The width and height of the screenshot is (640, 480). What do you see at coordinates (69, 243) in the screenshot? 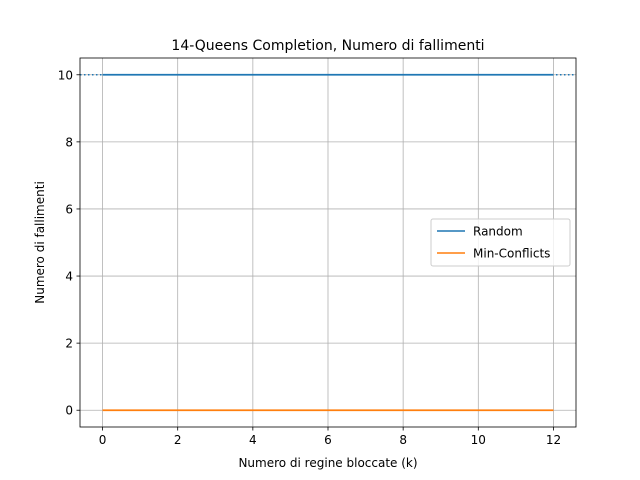
I see `y-axis: 0 2 4 6 8 10` at bounding box center [69, 243].